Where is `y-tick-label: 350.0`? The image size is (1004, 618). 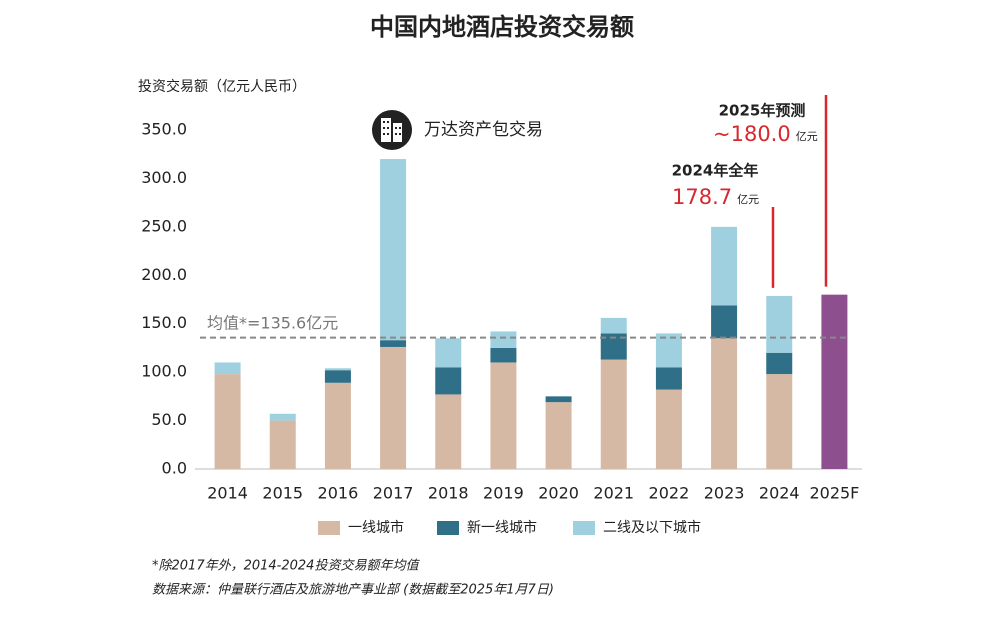
y-tick-label: 350.0 is located at coordinates (164, 129).